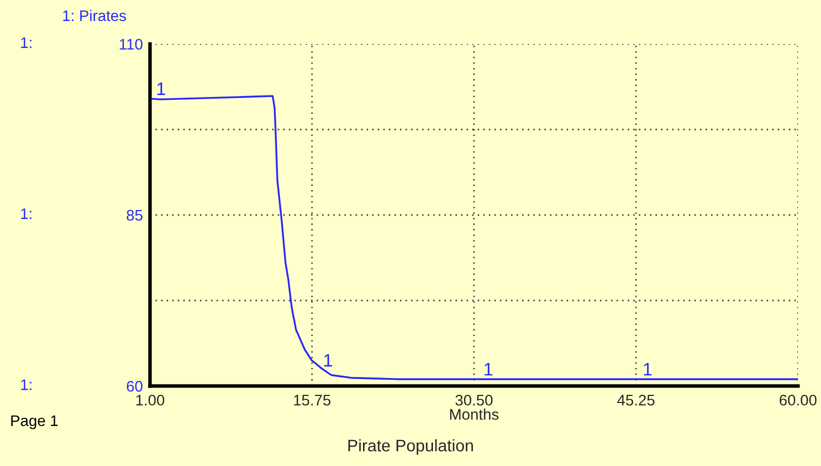 The image size is (821, 466). I want to click on text: 1: Pirates, so click(94, 16).